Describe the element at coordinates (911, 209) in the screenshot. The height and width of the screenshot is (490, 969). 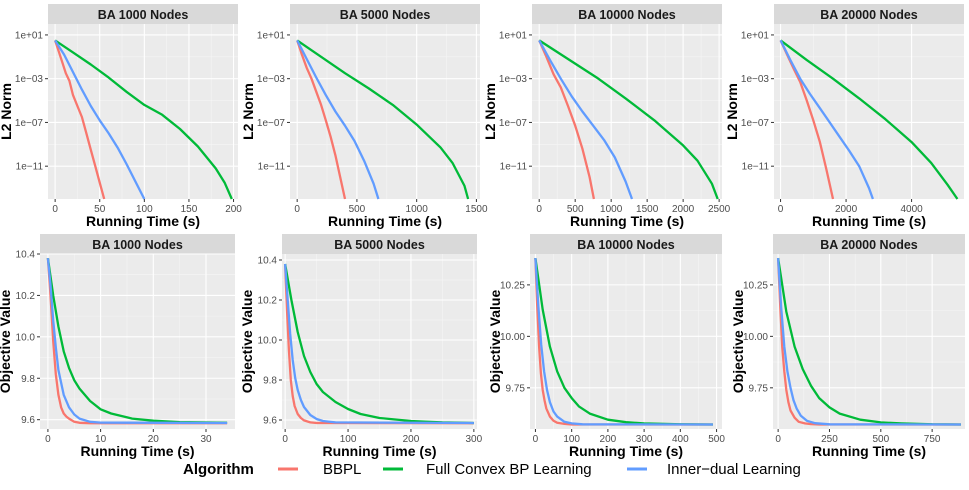
I see `x-tick-label: 4000` at that location.